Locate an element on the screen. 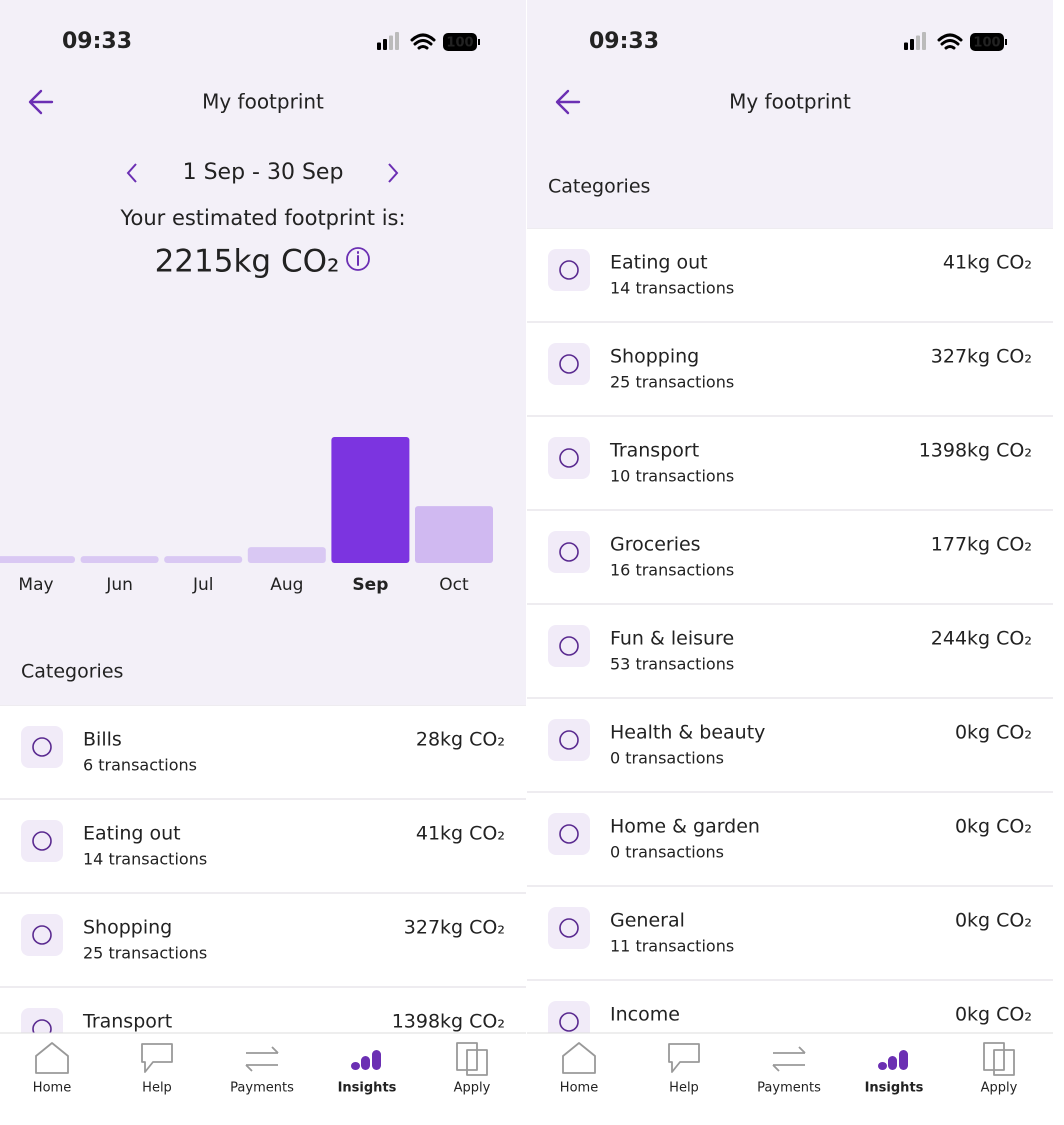 The height and width of the screenshot is (1125, 1064). category-row: Home & garden 0 transactions 0kg CO₂ is located at coordinates (790, 826).